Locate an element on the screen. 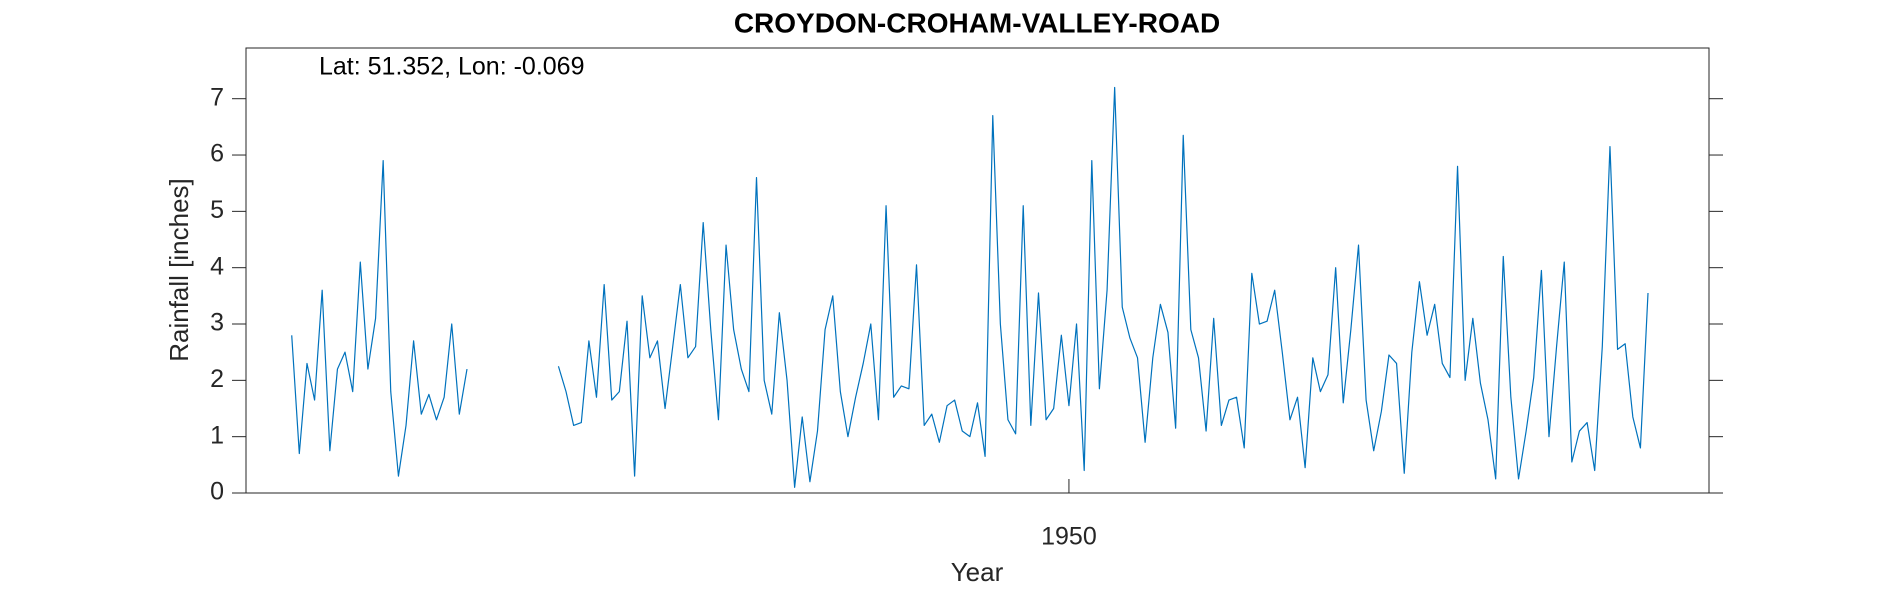 The width and height of the screenshot is (1890, 591). y-tick-label: 2 is located at coordinates (217, 379).